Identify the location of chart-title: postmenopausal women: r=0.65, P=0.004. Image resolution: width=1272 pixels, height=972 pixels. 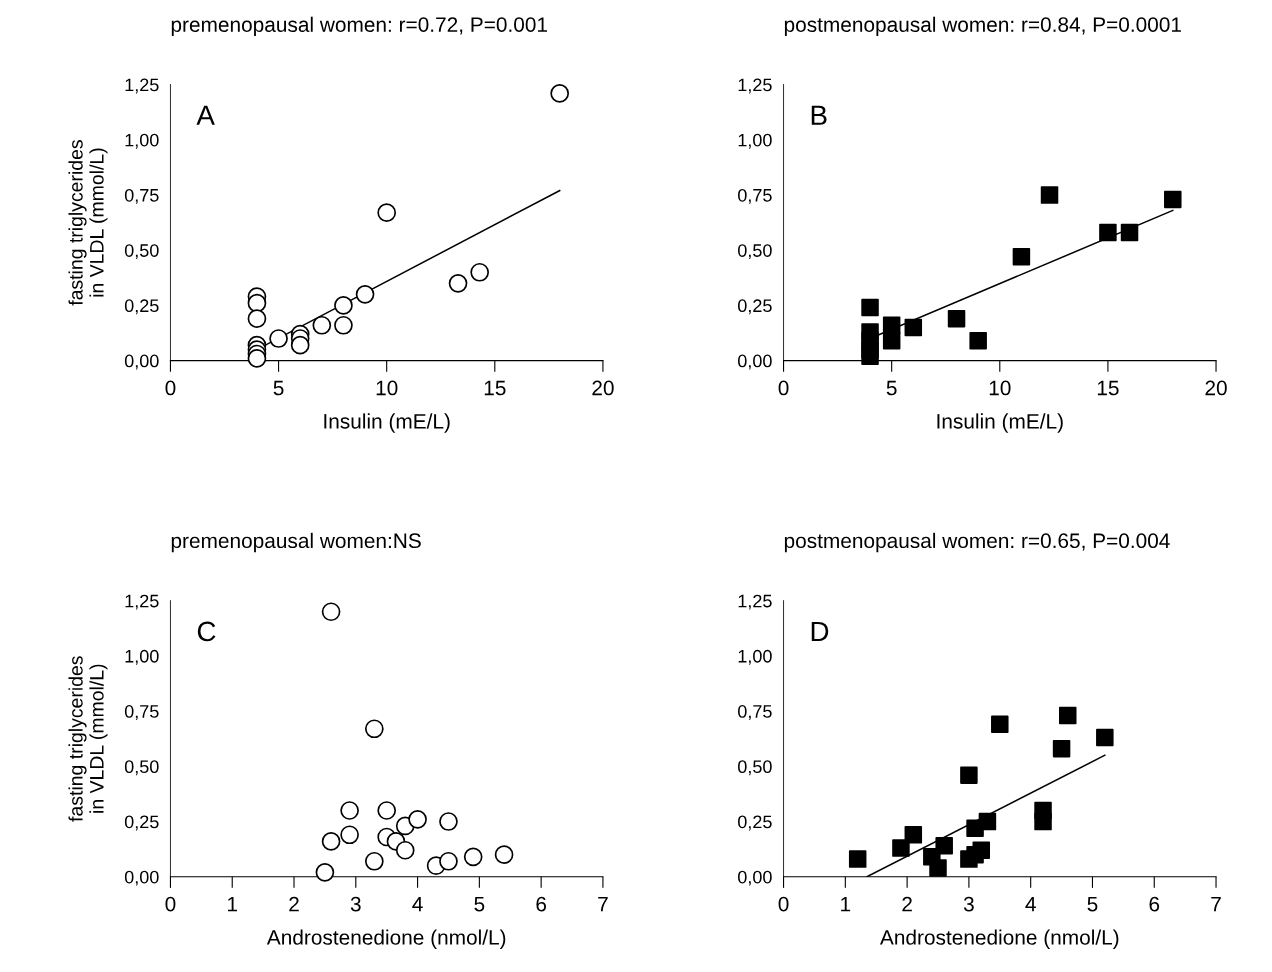
(977, 542).